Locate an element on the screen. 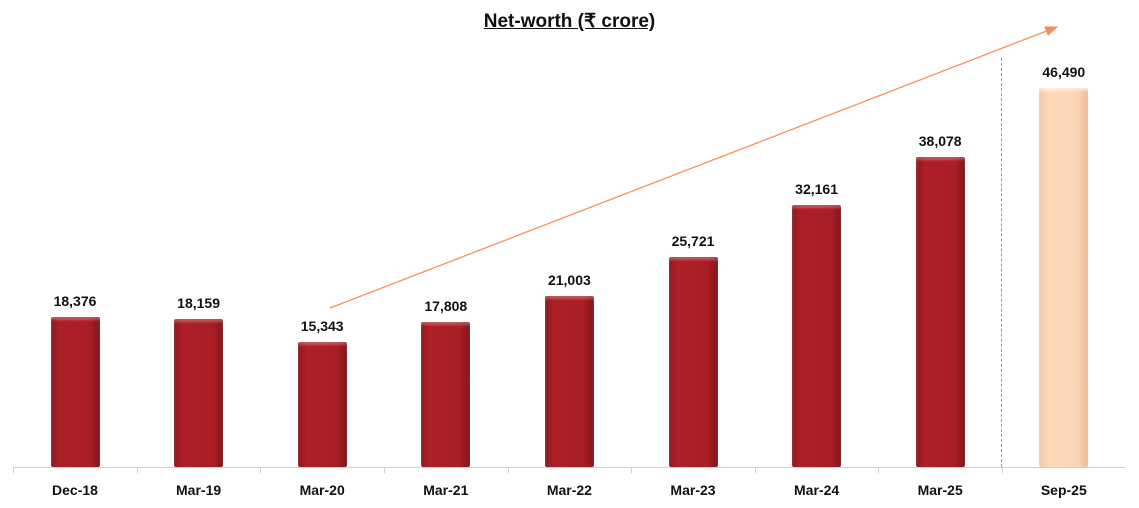 Image resolution: width=1139 pixels, height=508 pixels. value-label: 46,490 is located at coordinates (1064, 72).